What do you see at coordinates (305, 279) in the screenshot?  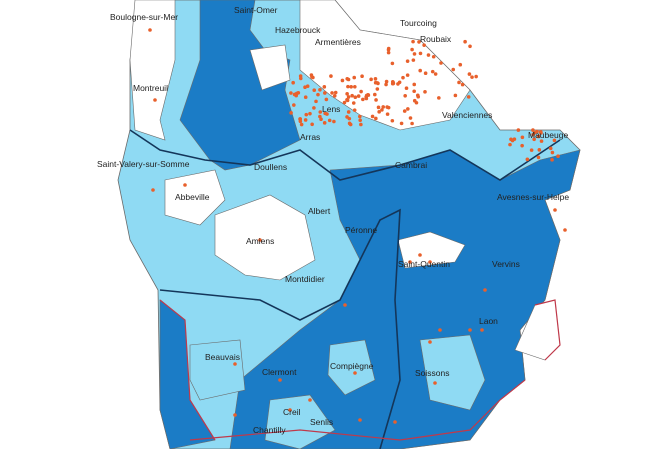 I see `city-label: Montdidier` at bounding box center [305, 279].